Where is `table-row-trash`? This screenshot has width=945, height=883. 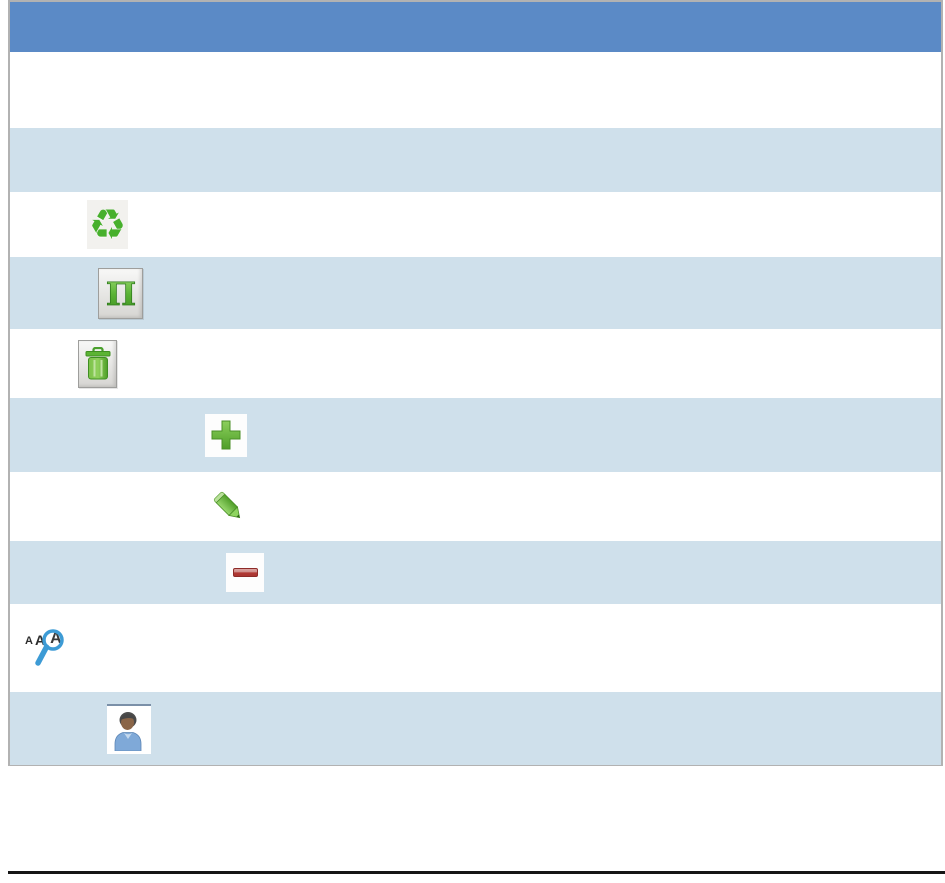 table-row-trash is located at coordinates (475, 363).